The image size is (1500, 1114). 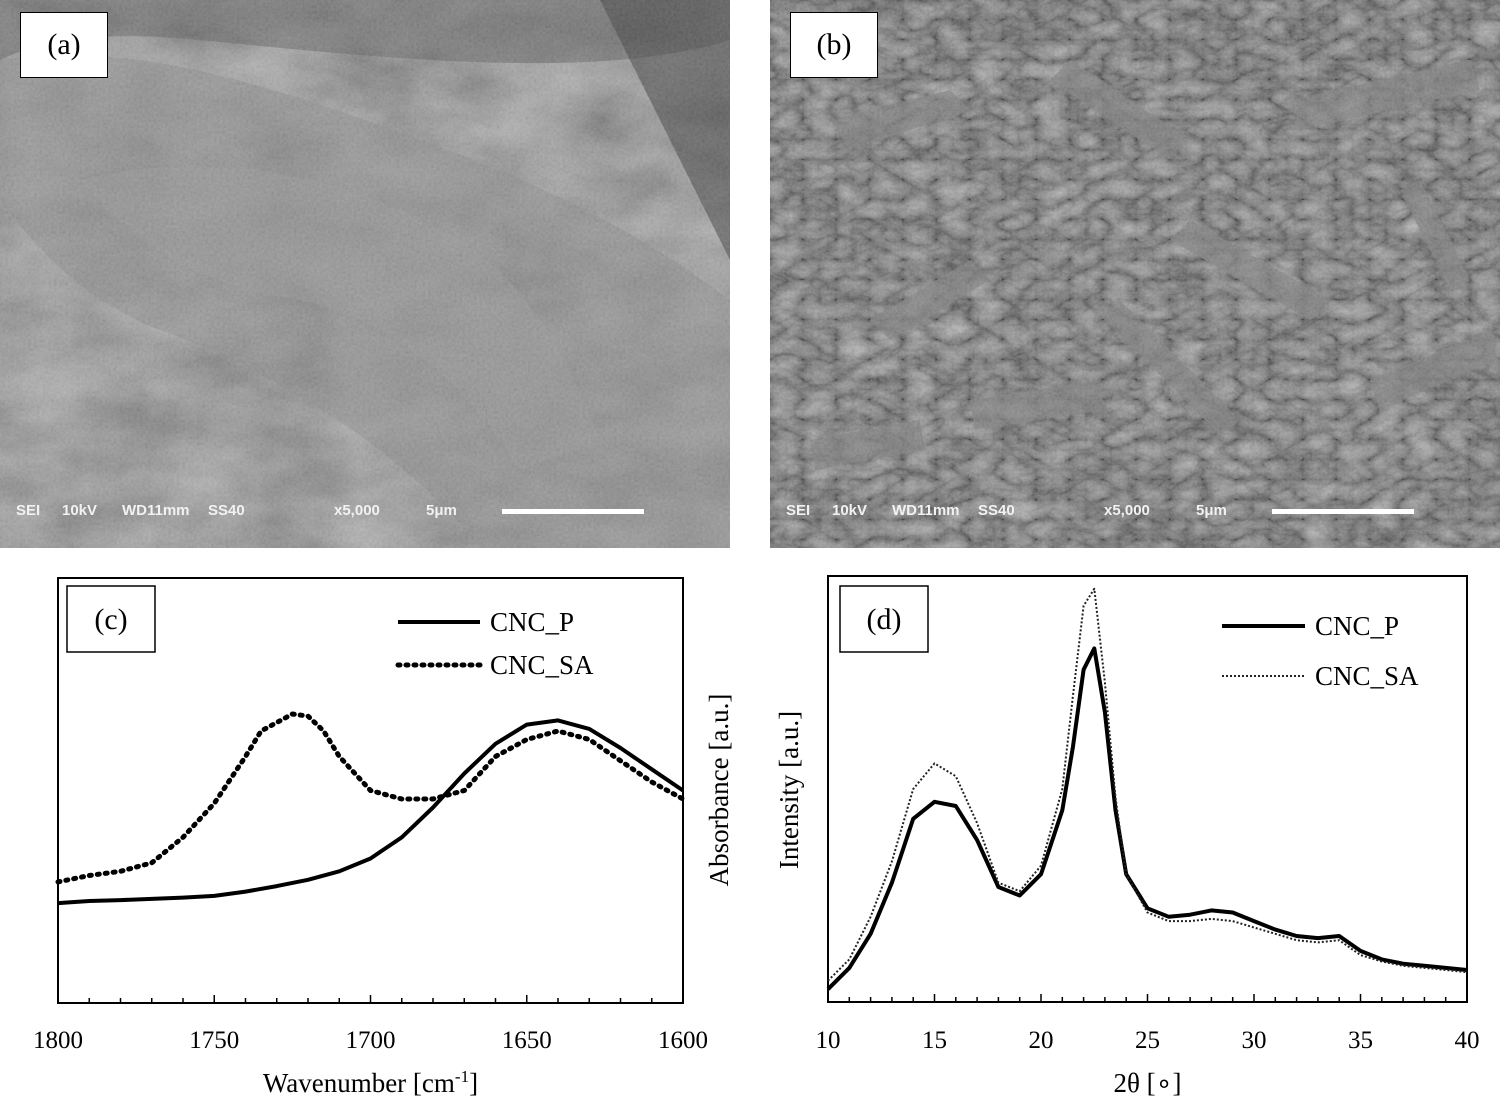 I want to click on x-tick-label: 1650, so click(x=527, y=1040).